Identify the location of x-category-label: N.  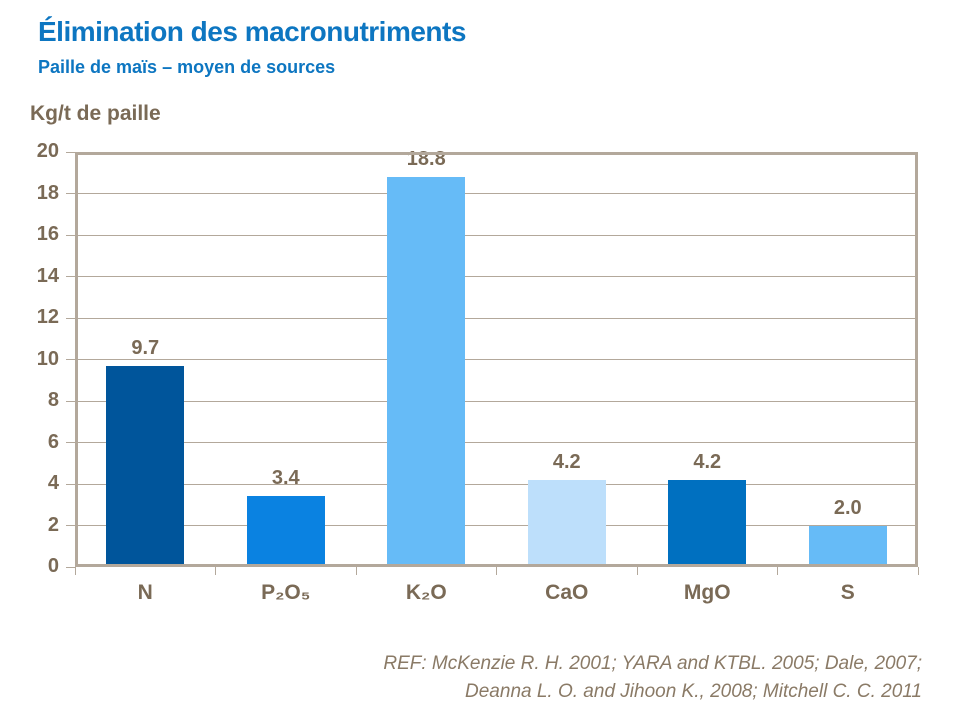
(145, 592).